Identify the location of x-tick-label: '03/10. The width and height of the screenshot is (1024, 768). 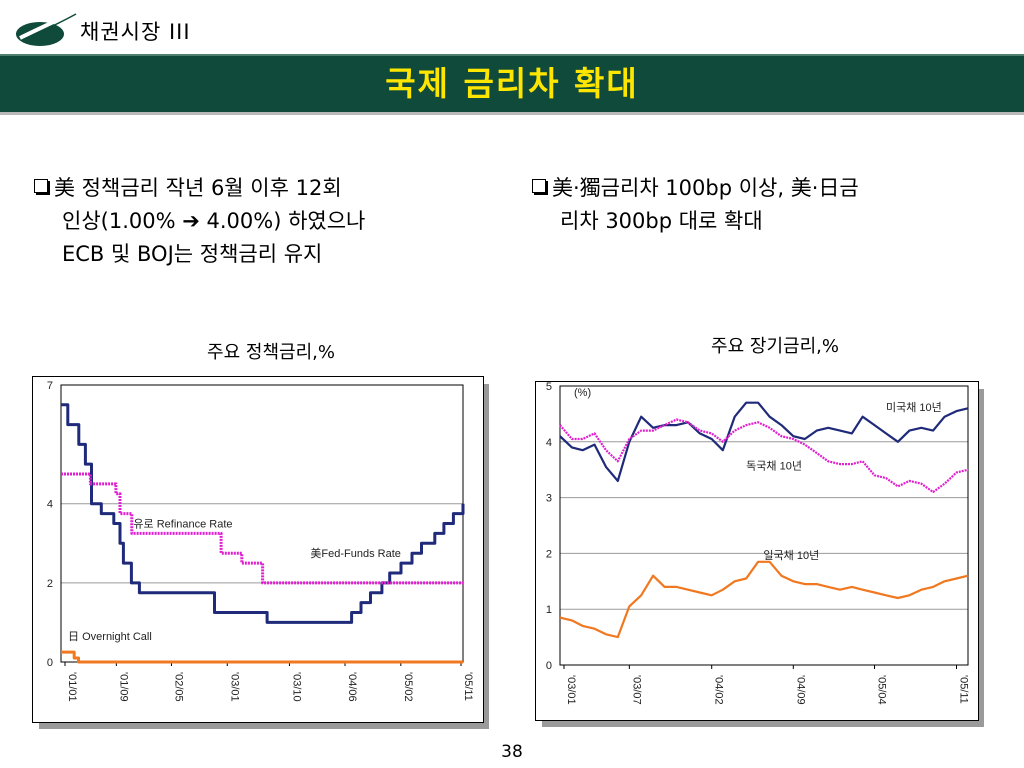
(296, 687).